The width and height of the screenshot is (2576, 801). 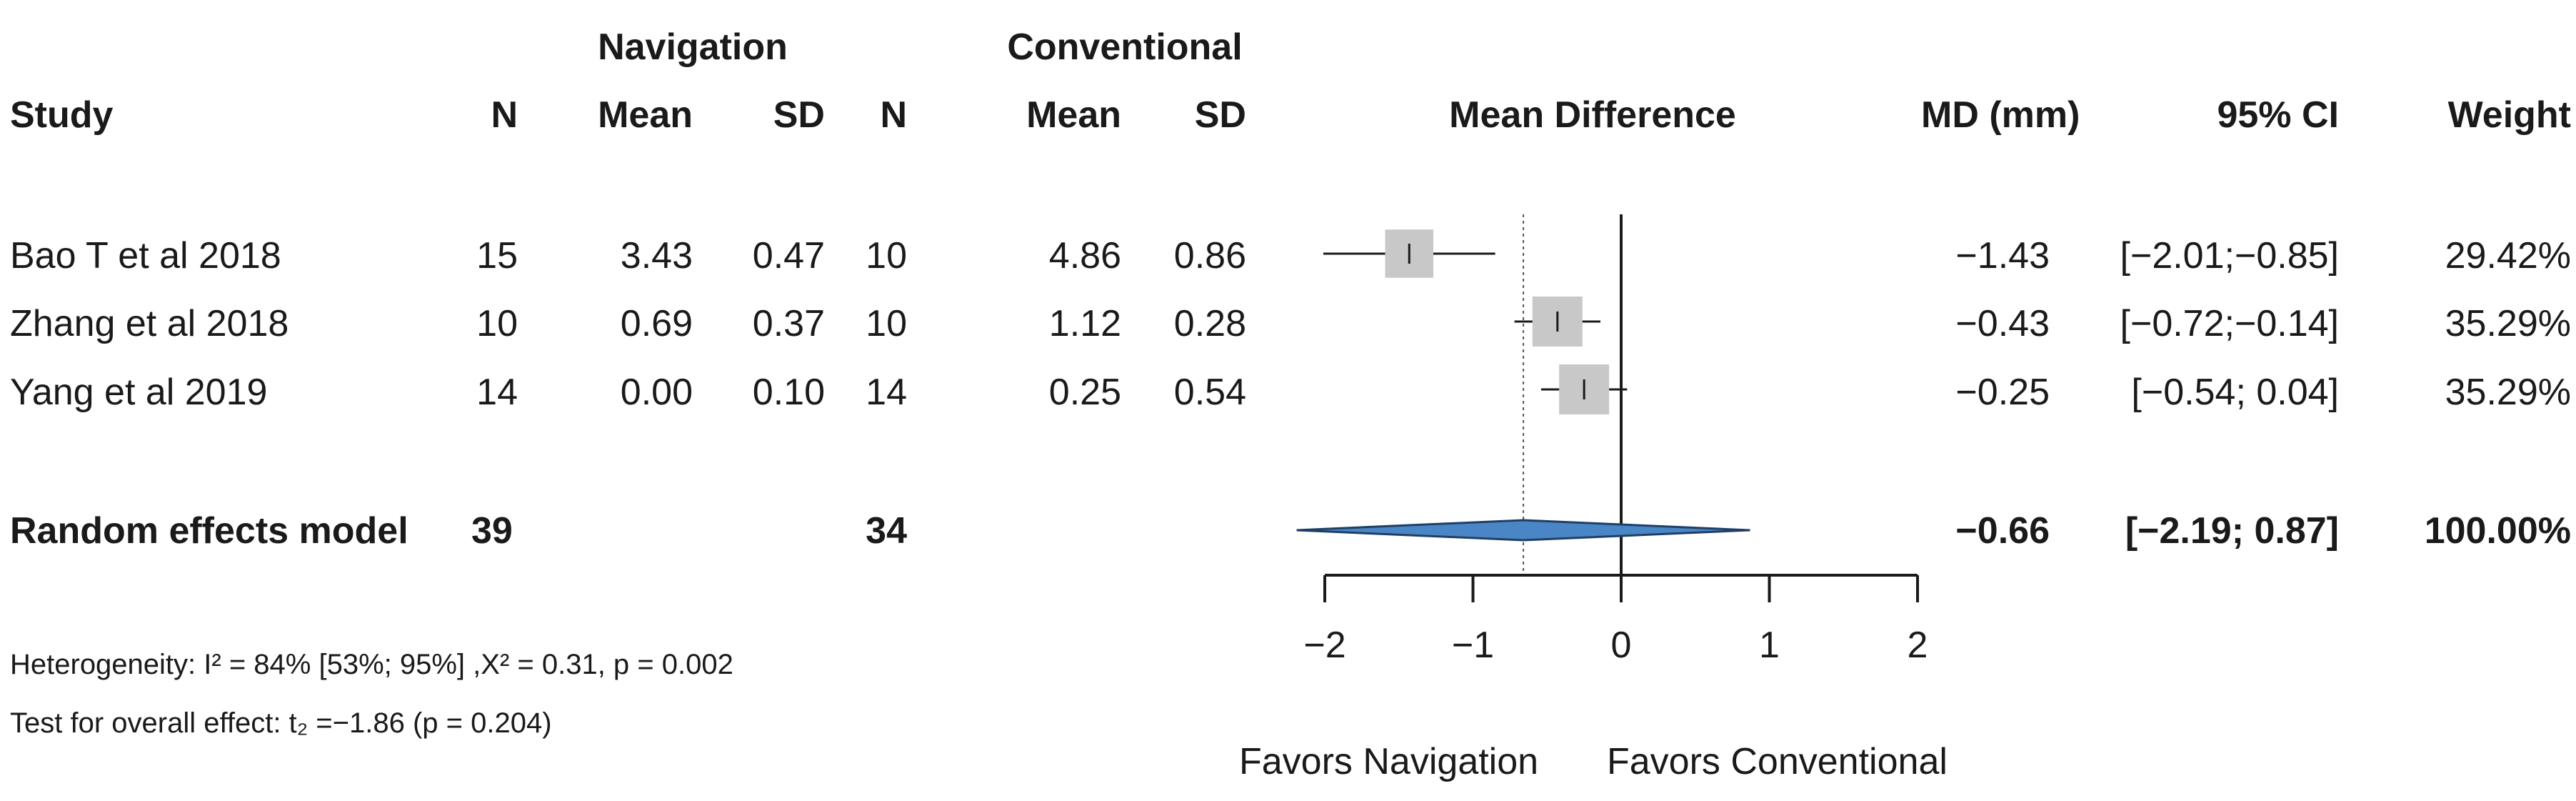 I want to click on study-n1: 10, so click(x=497, y=323).